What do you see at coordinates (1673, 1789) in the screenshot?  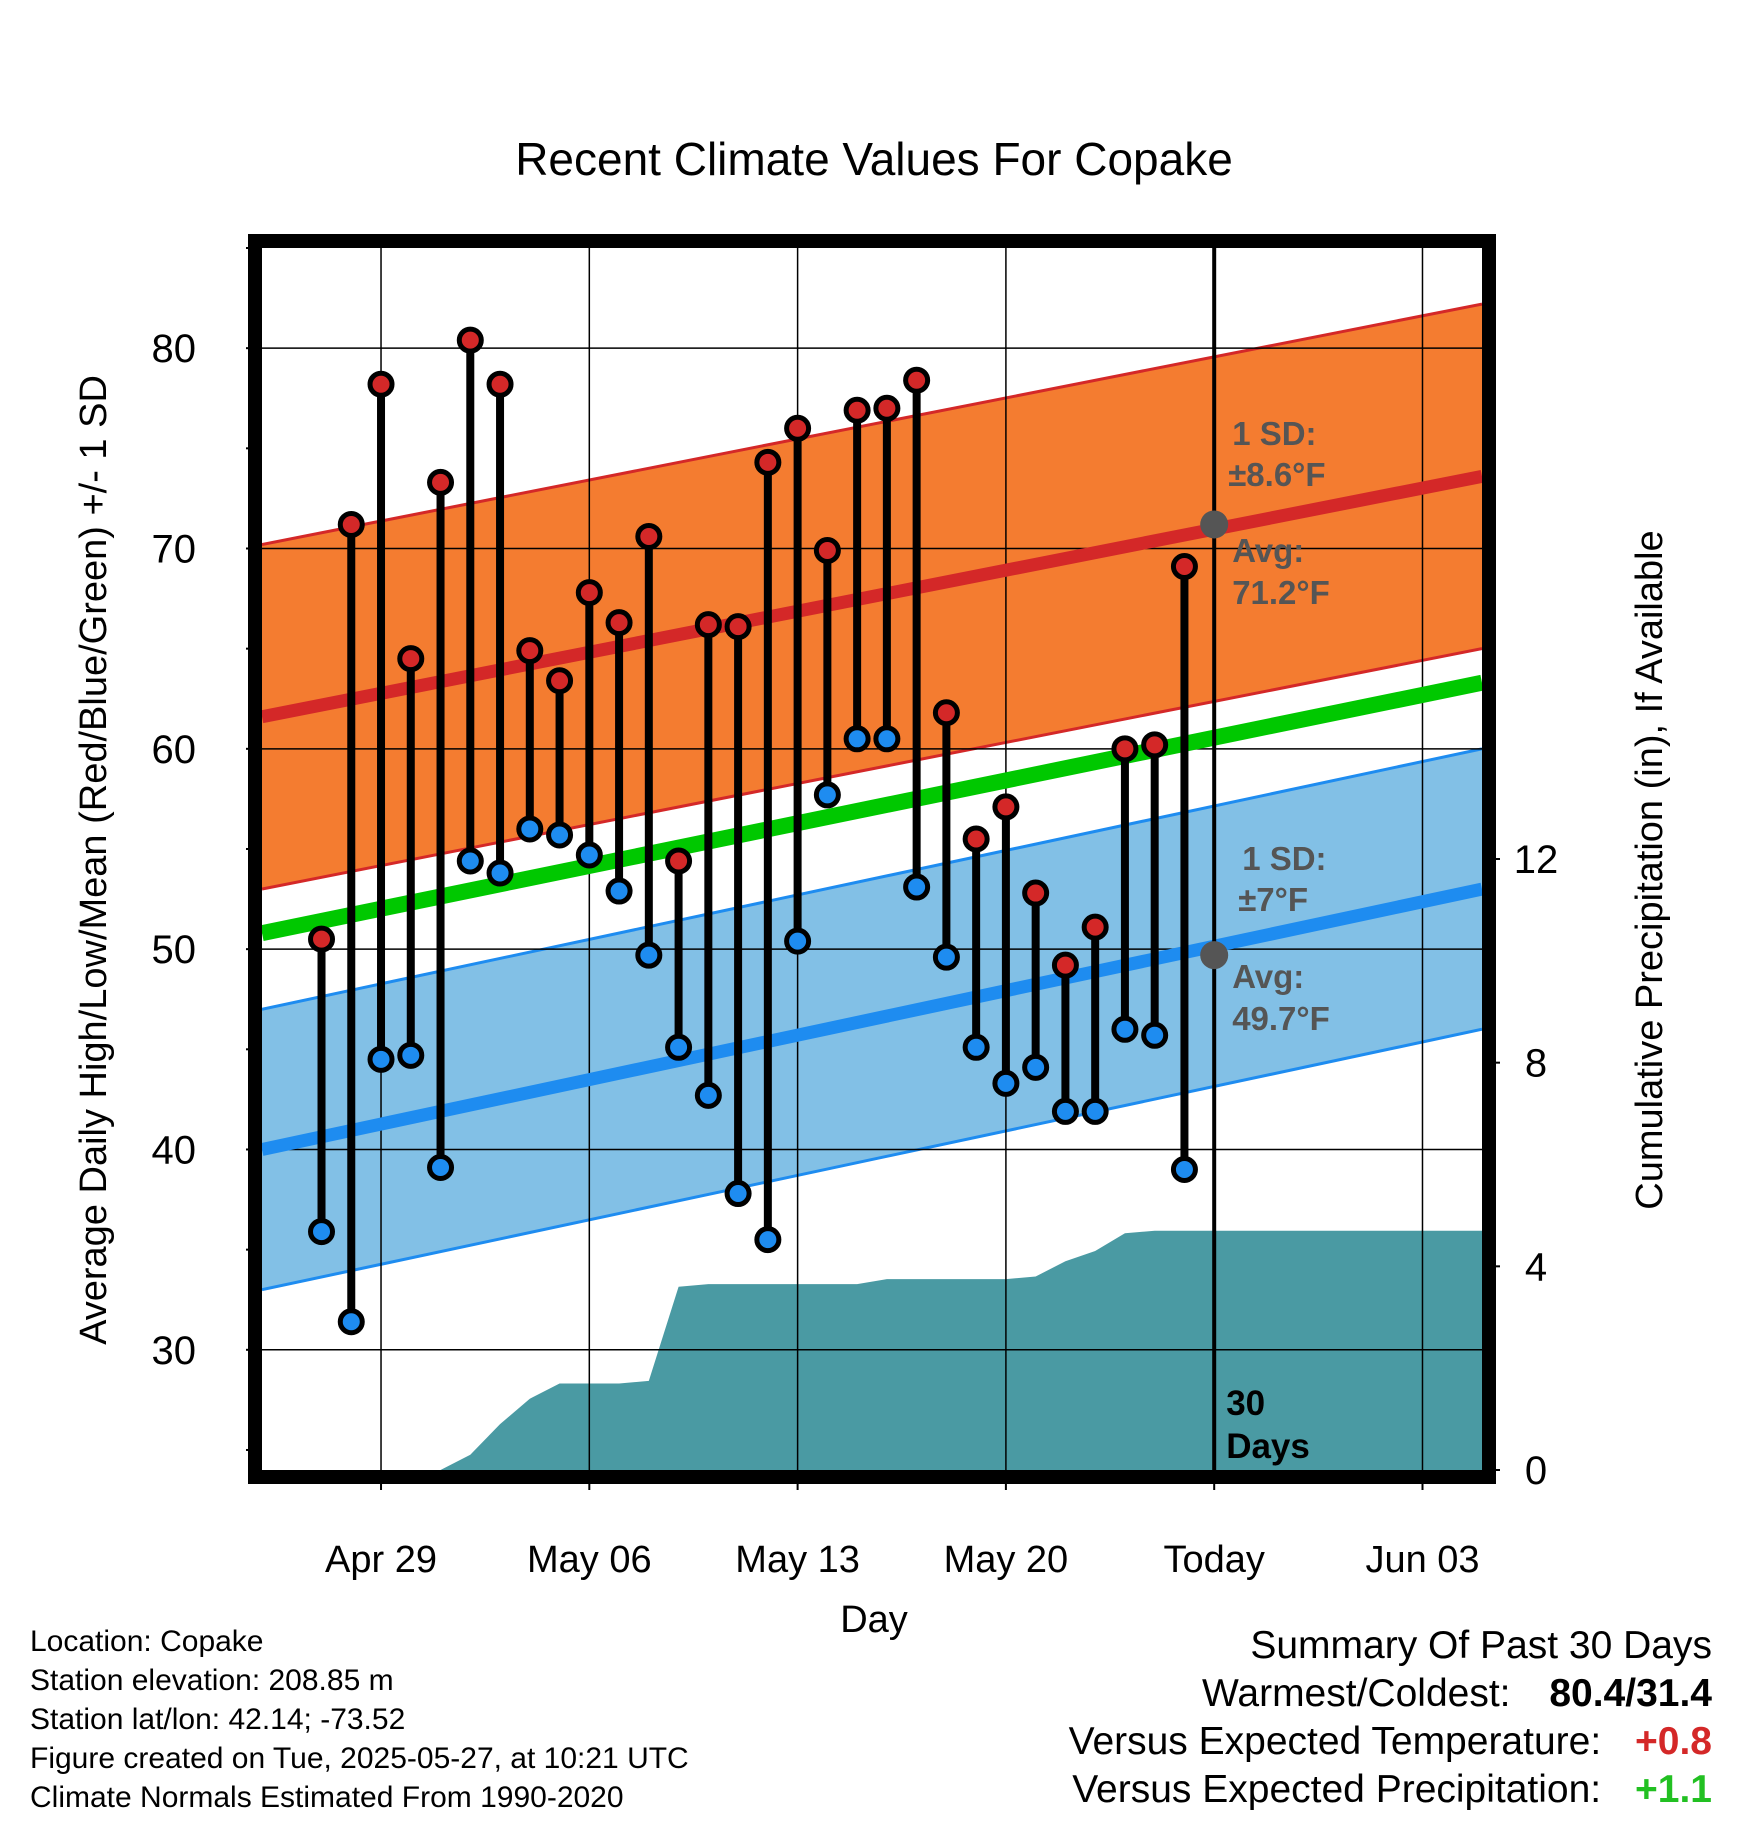 I see `precip-value: +1.1` at bounding box center [1673, 1789].